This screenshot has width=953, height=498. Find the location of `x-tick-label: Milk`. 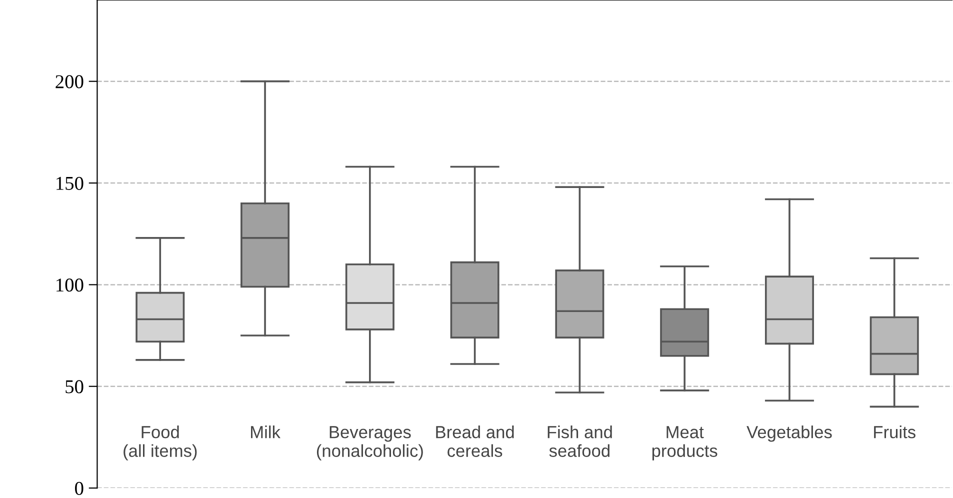

x-tick-label: Milk is located at coordinates (265, 432).